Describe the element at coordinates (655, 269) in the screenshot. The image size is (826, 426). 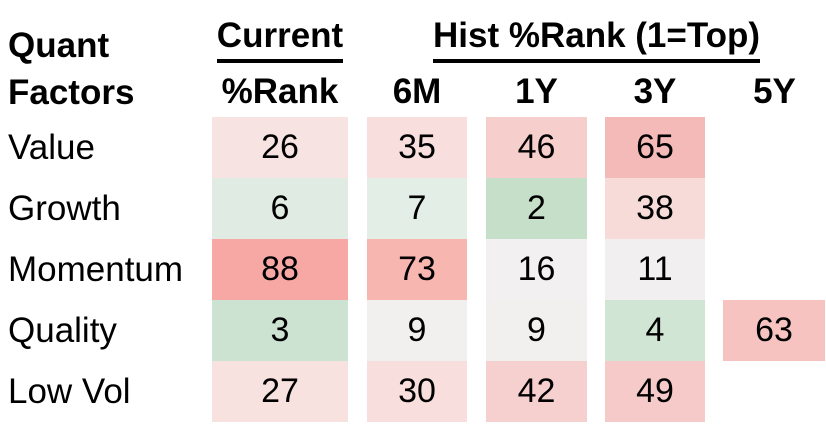
I see `cell-momentum-3y: 11` at that location.